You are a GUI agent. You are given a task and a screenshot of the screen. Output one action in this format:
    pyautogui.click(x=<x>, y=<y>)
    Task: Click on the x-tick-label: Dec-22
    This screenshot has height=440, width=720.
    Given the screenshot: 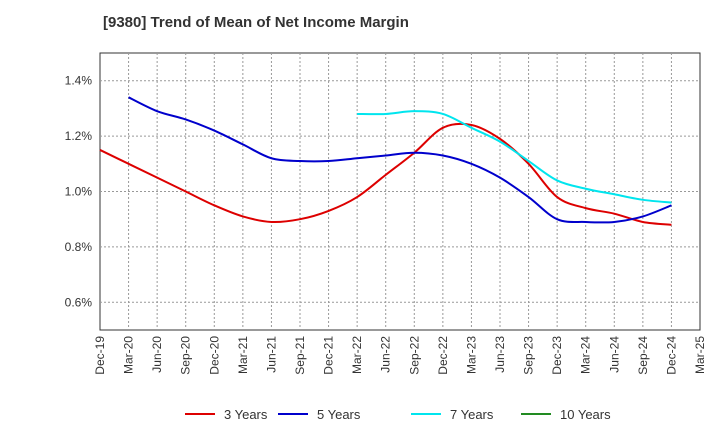 What is the action you would take?
    pyautogui.click(x=443, y=355)
    